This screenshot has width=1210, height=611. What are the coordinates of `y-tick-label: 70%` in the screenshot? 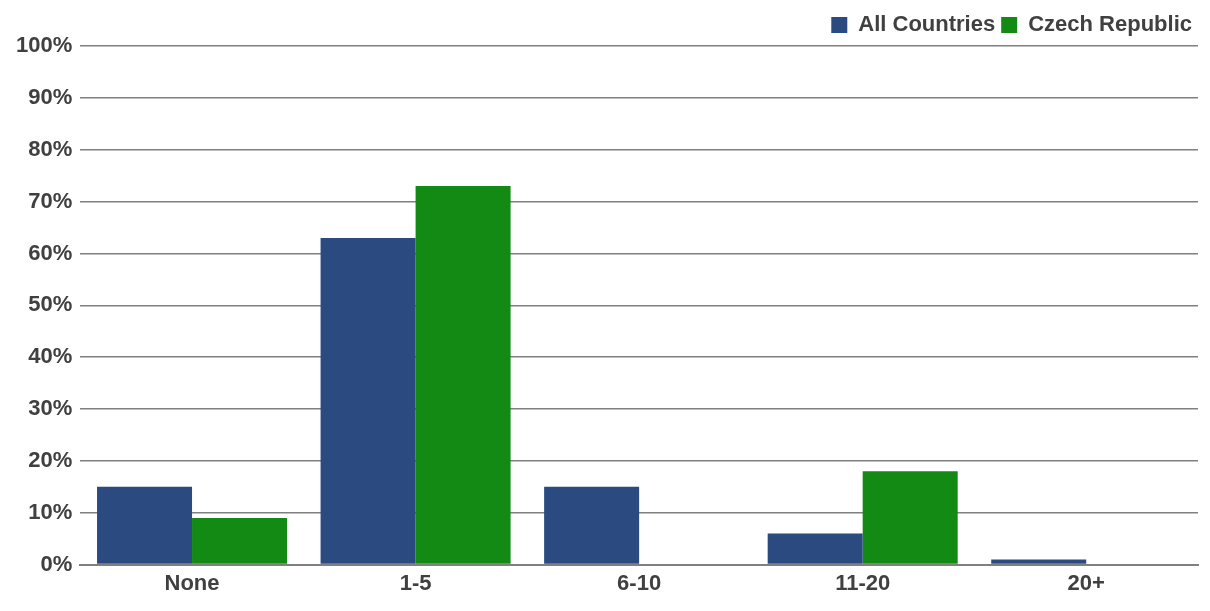 It's located at (50, 200).